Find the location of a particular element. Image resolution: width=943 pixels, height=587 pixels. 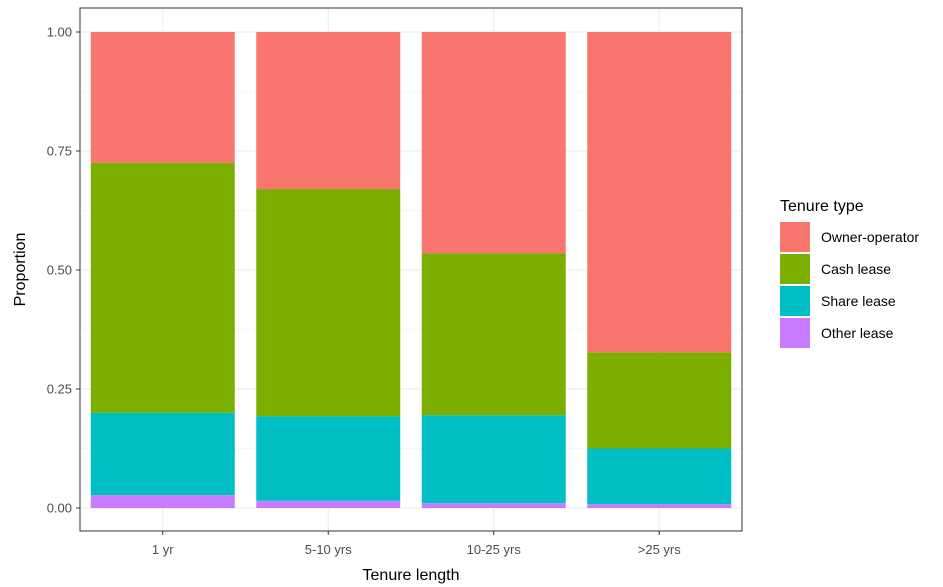

y-tick-label: 1.00 is located at coordinates (59, 32).